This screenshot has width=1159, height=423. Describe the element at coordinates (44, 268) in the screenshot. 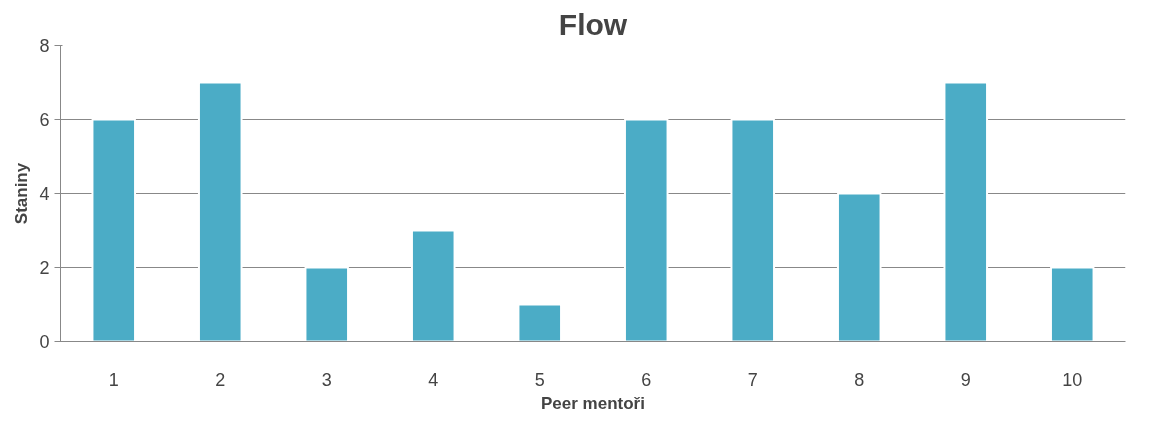

I see `y-tick-label: 2` at that location.